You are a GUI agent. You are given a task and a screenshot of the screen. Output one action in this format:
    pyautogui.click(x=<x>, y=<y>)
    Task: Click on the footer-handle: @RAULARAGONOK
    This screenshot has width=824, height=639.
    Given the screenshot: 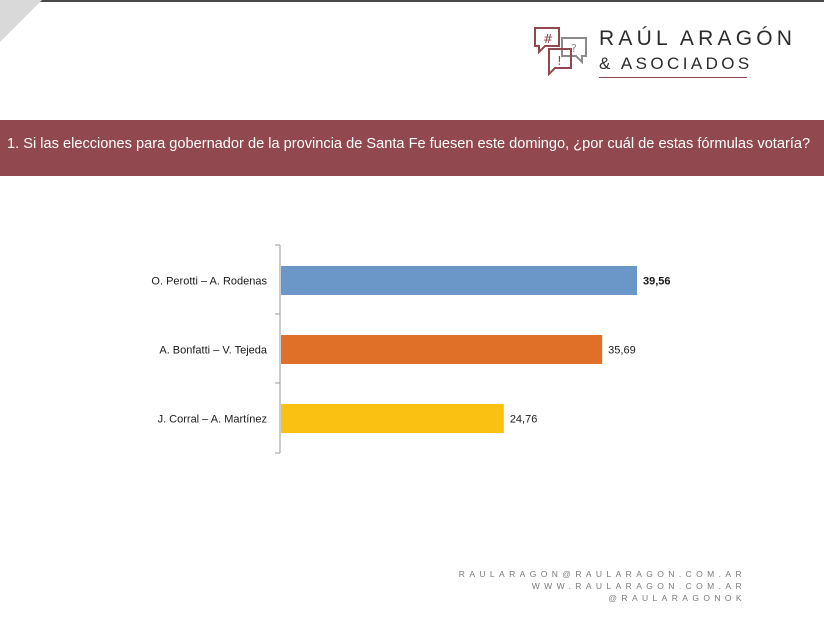 What is the action you would take?
    pyautogui.click(x=677, y=598)
    